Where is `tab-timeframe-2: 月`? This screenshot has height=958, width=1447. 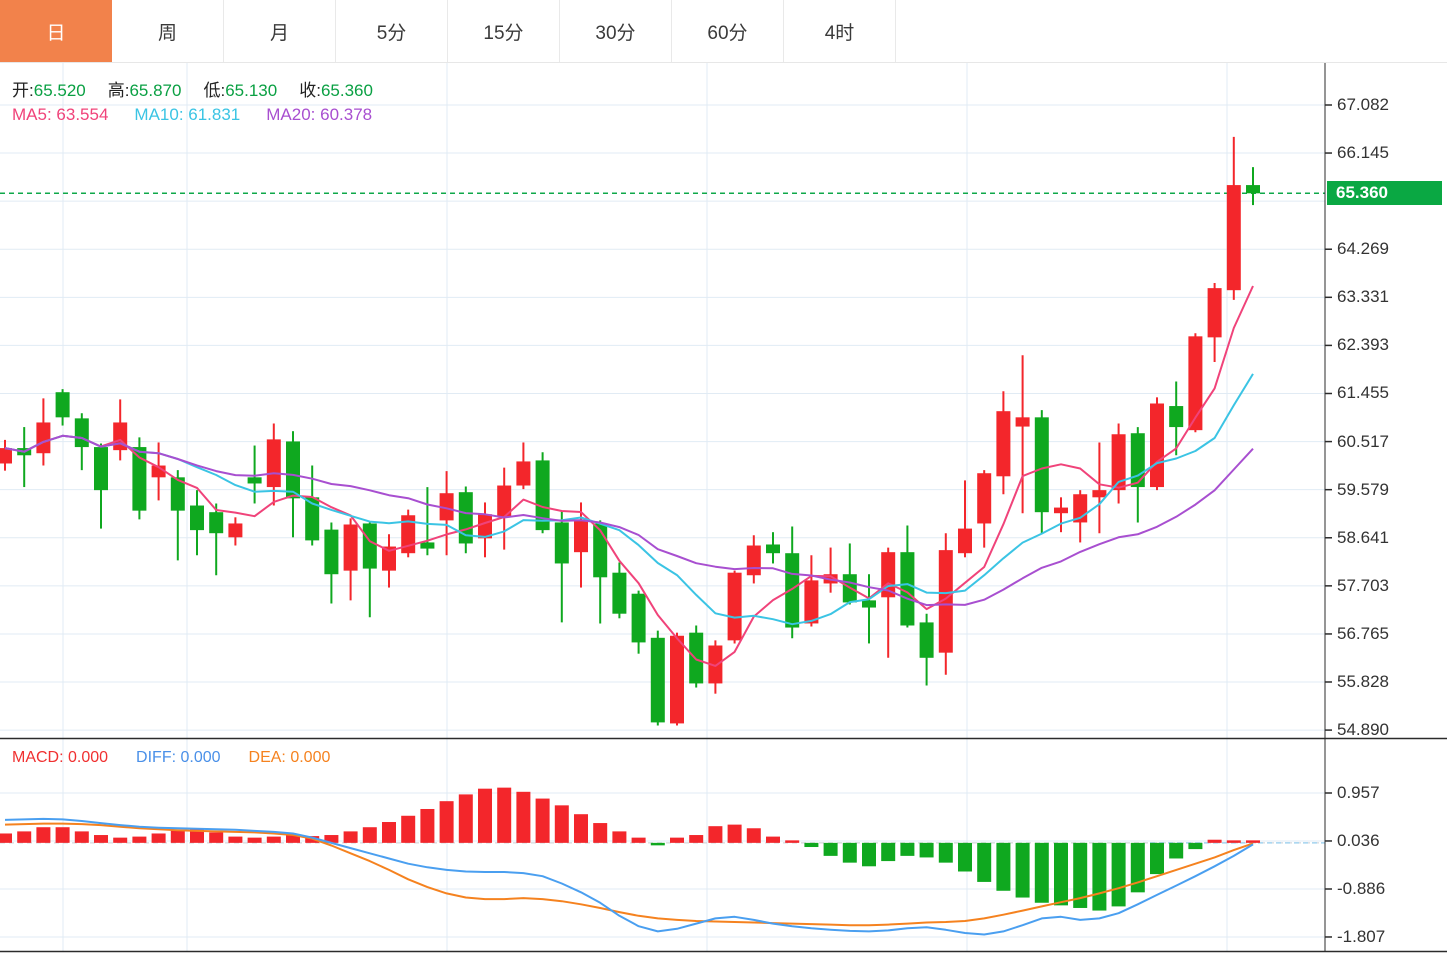 tab-timeframe-2: 月 is located at coordinates (280, 31).